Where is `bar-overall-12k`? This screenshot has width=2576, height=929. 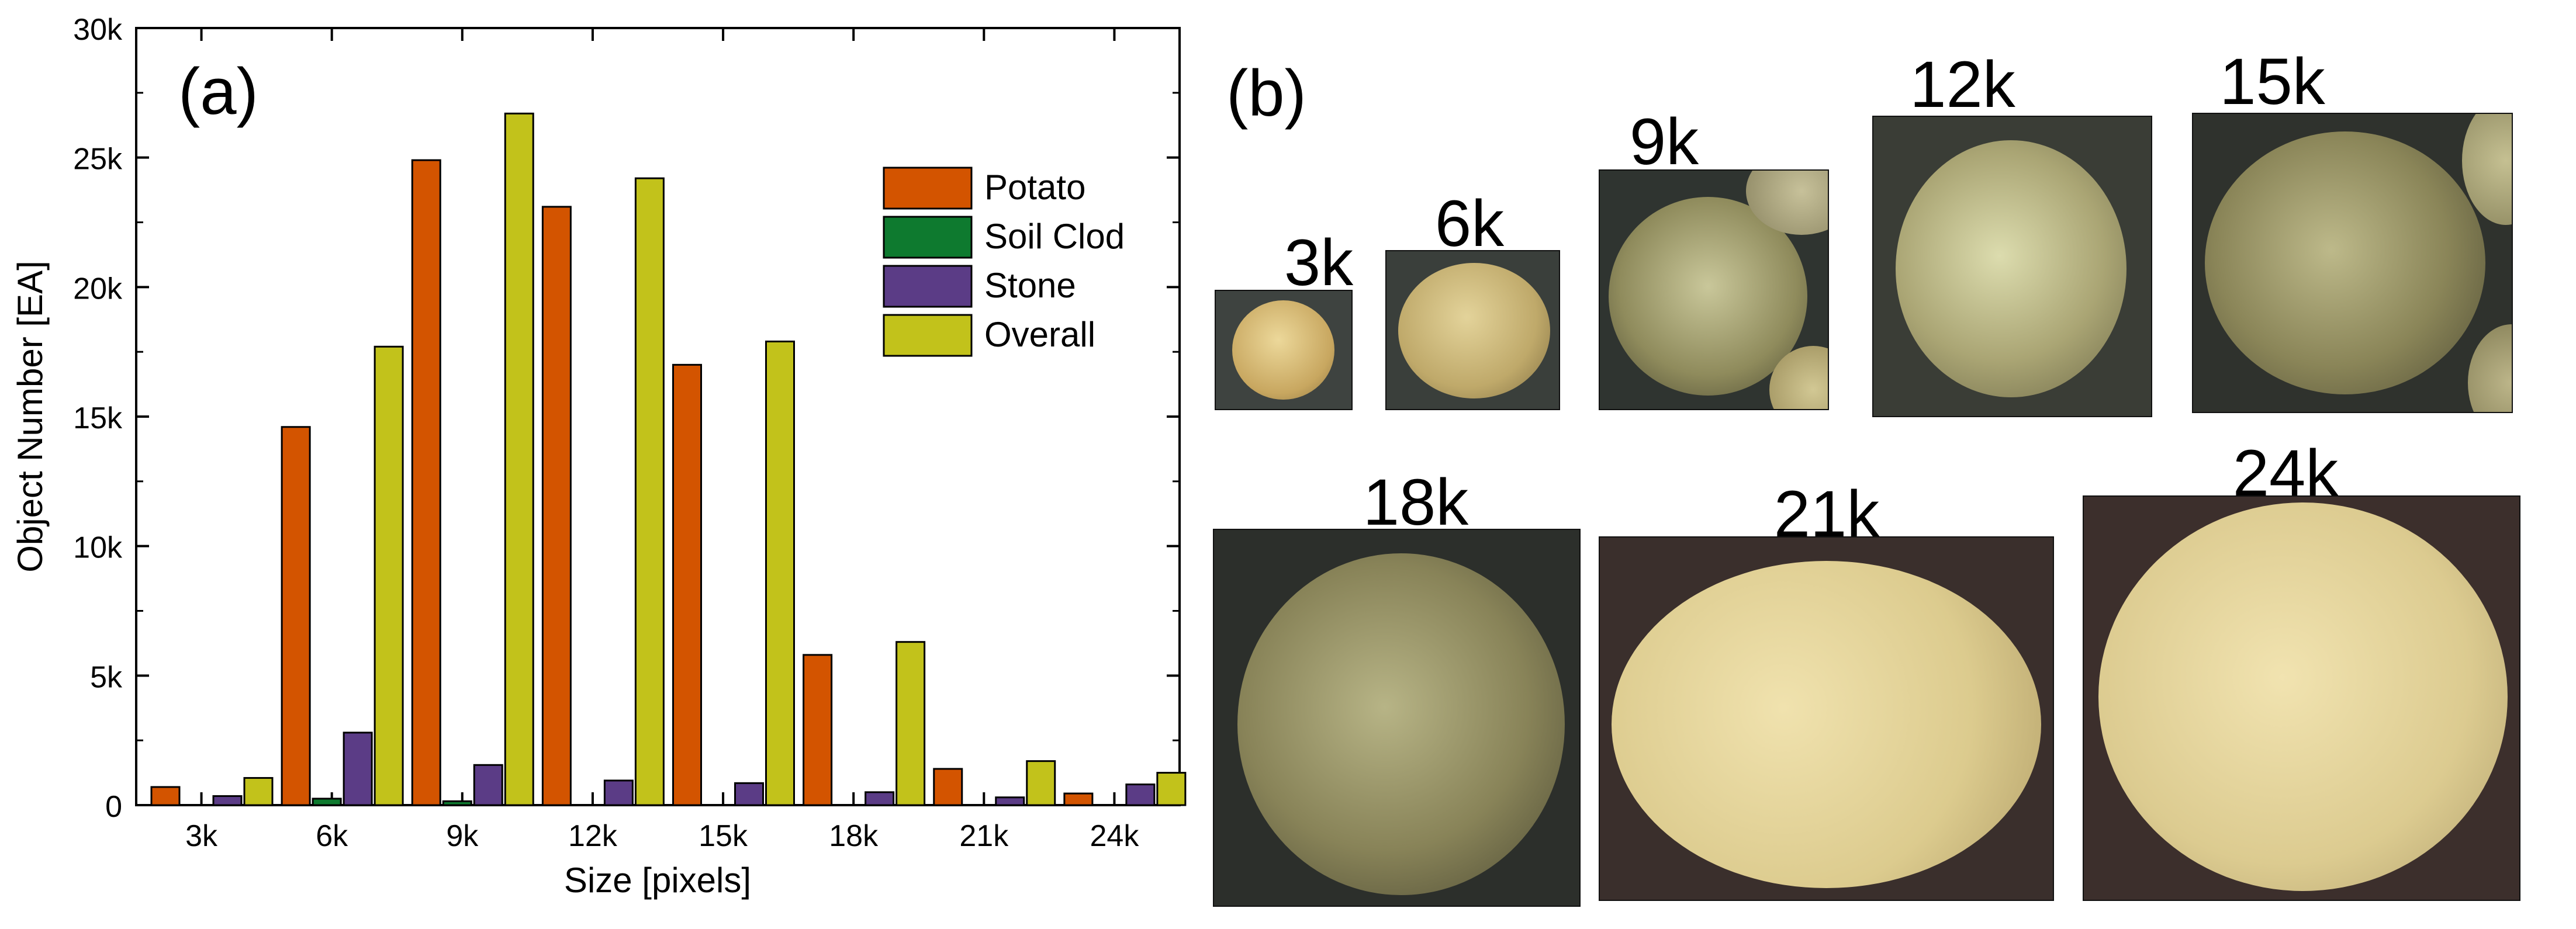 bar-overall-12k is located at coordinates (649, 491).